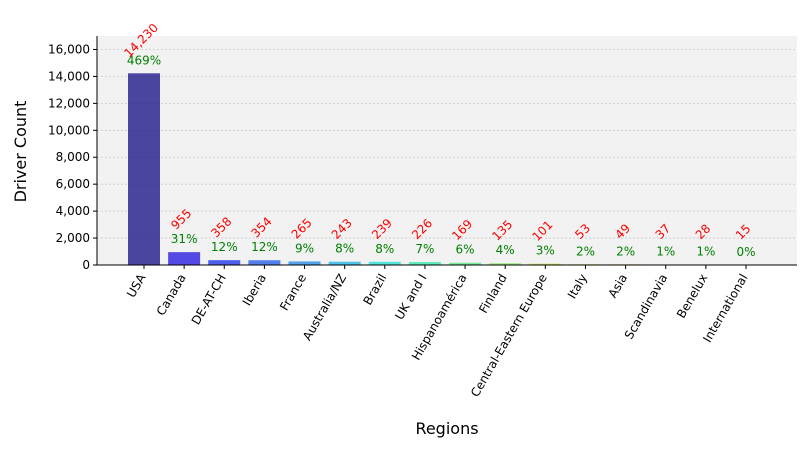 The image size is (810, 450). I want to click on x-tick-label: France, so click(293, 293).